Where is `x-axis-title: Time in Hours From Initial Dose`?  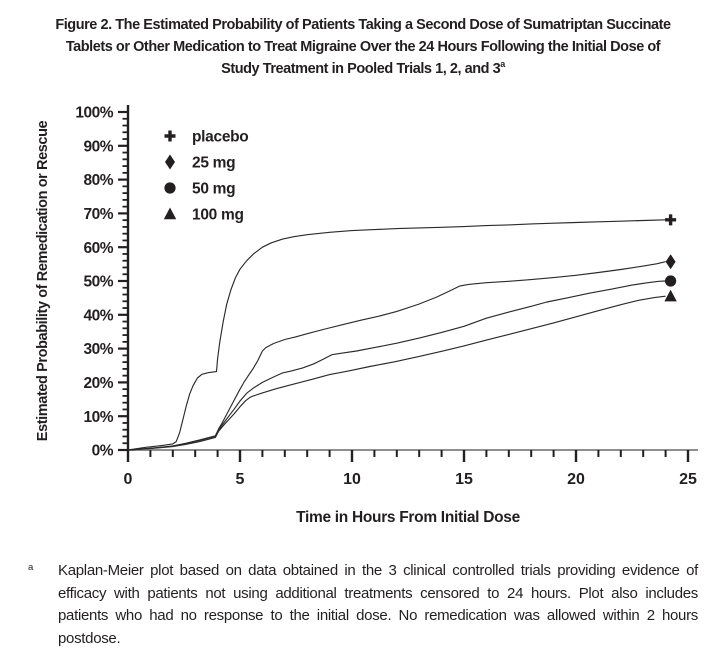
x-axis-title: Time in Hours From Initial Dose is located at coordinates (408, 517).